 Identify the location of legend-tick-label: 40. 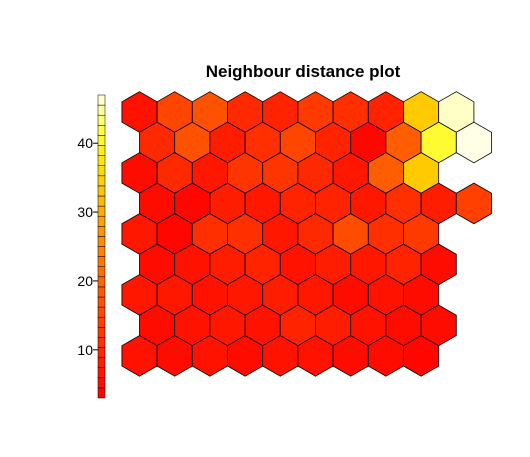
(85, 143).